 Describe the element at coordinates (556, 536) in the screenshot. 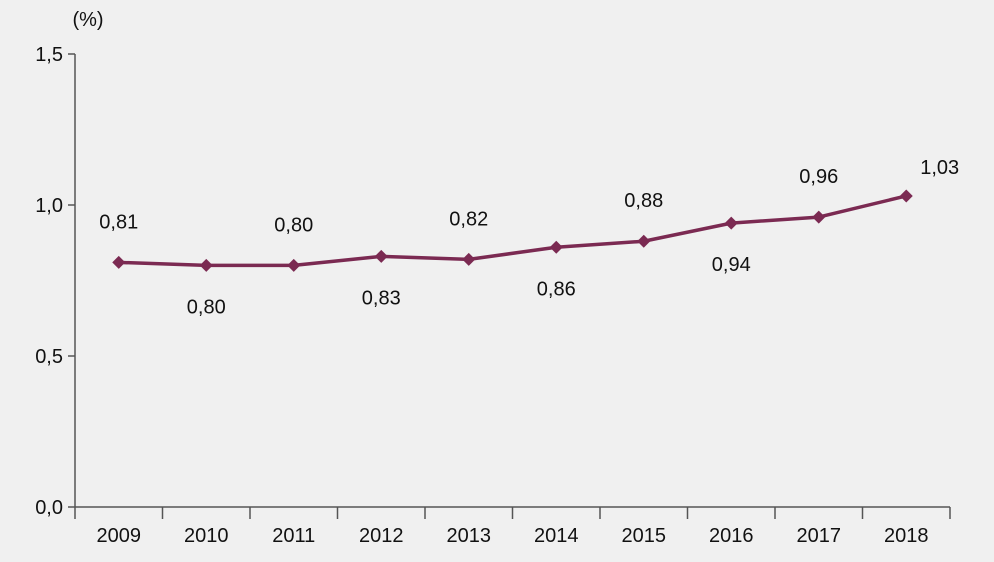

I see `x-tick-label: 2014` at that location.